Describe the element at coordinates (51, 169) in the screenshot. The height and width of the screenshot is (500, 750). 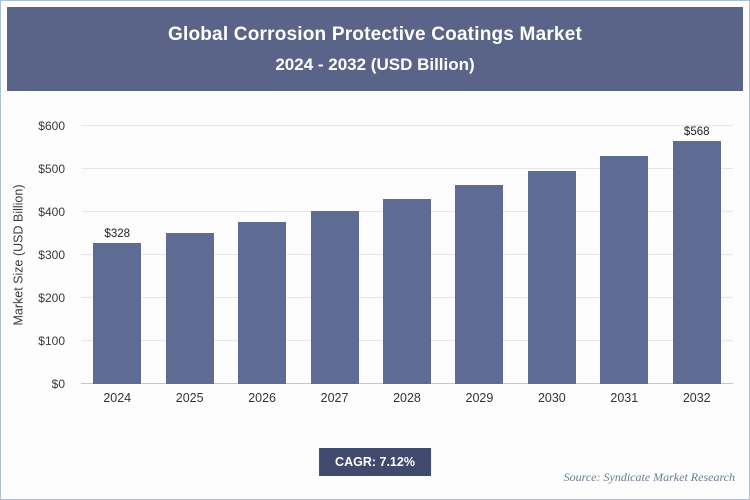
I see `y-tick-label: $500` at that location.